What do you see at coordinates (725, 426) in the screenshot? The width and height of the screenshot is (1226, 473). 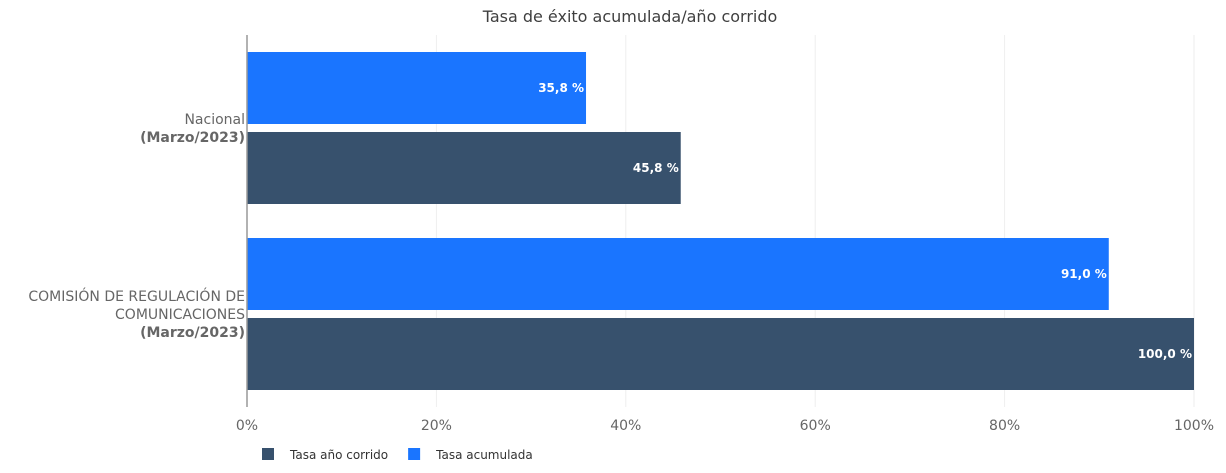 I see `x-axis-ticks: 0% 20% 40% 60% 80% 100%` at bounding box center [725, 426].